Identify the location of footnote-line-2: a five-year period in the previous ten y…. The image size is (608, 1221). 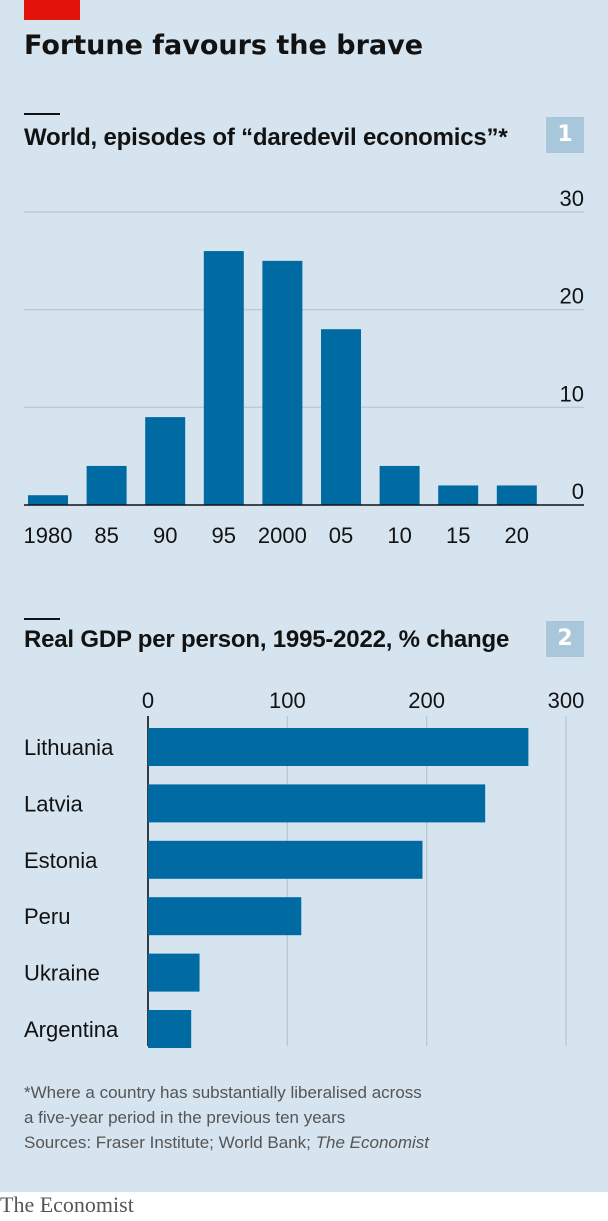
(185, 1117).